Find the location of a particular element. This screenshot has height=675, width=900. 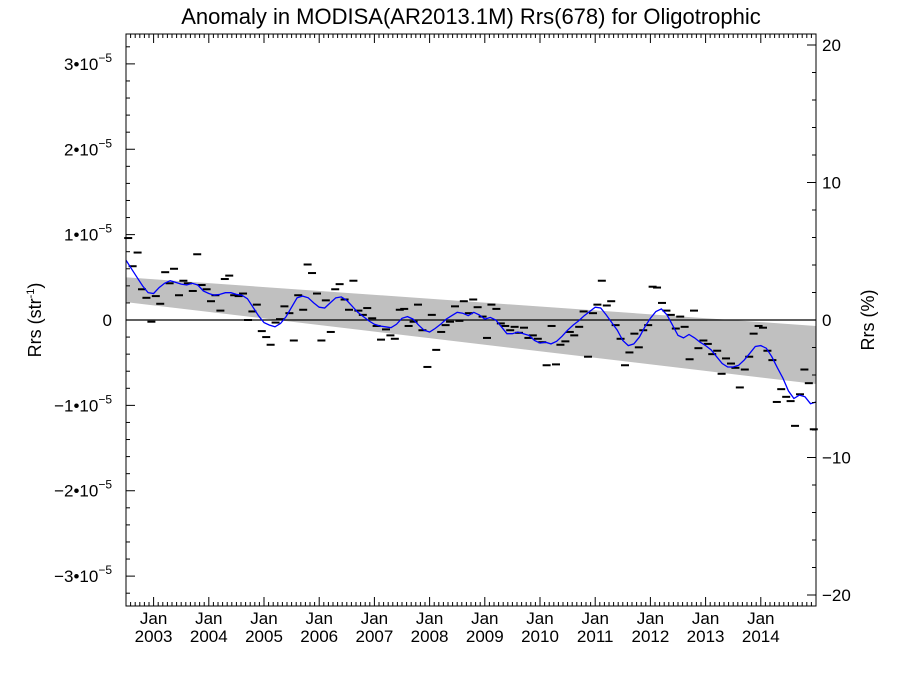

y-left-tick-exponent-0: −5 is located at coordinates (105, 58).